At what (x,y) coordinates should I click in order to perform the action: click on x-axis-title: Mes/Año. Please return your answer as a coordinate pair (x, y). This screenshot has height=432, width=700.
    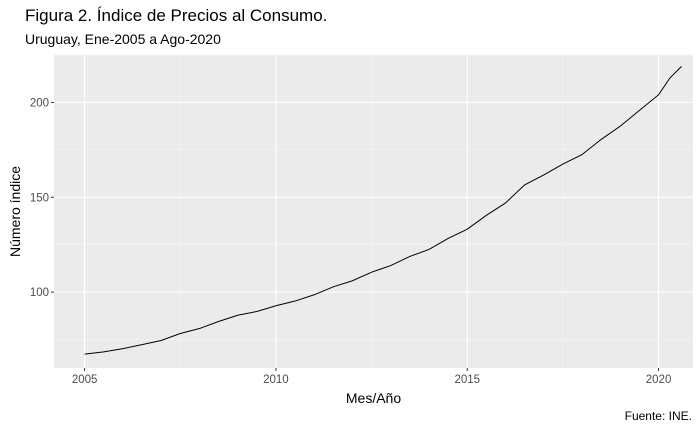
    Looking at the image, I should click on (373, 398).